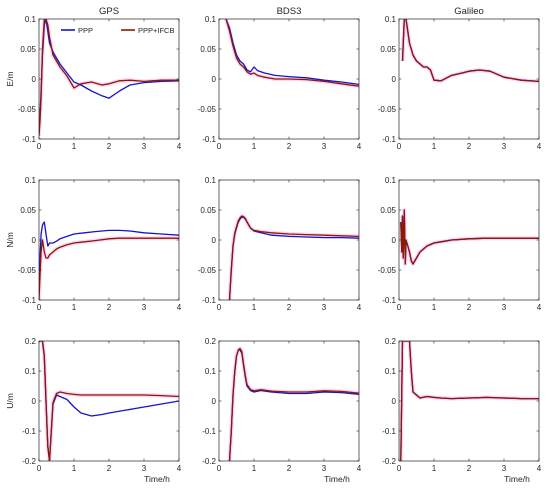 The height and width of the screenshot is (489, 550). I want to click on panel-3: 0 1 2 3 4 -0.1 -0.05 0 0.05 0.1 Galileo, so click(460, 78).